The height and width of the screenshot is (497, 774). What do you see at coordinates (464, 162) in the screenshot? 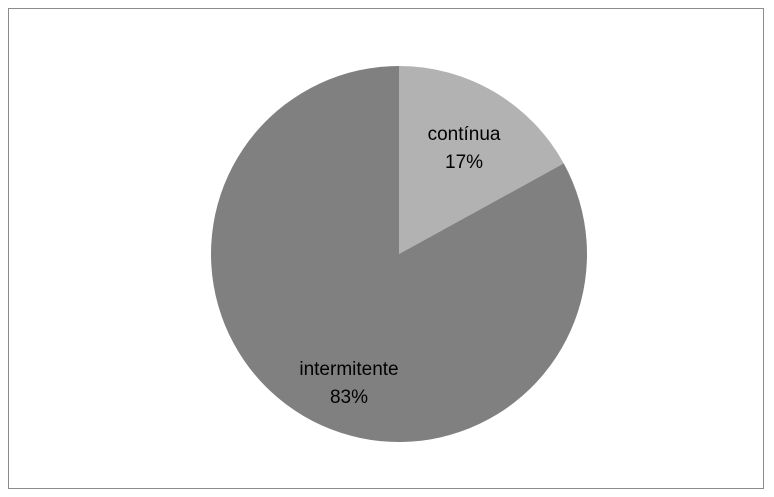
I see `pie-slice-percent-0: 17%` at bounding box center [464, 162].